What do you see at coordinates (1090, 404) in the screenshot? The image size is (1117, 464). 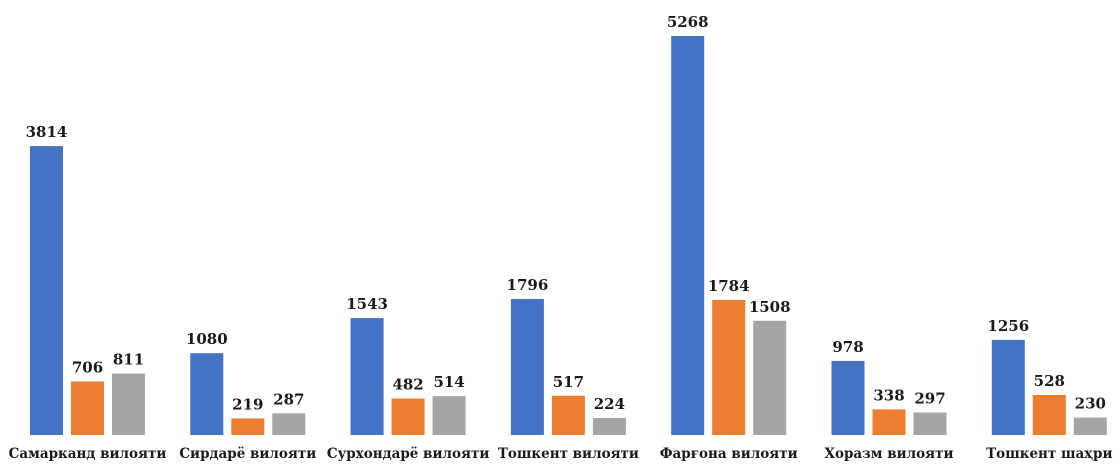 I see `data-label-series3-7: 230` at bounding box center [1090, 404].